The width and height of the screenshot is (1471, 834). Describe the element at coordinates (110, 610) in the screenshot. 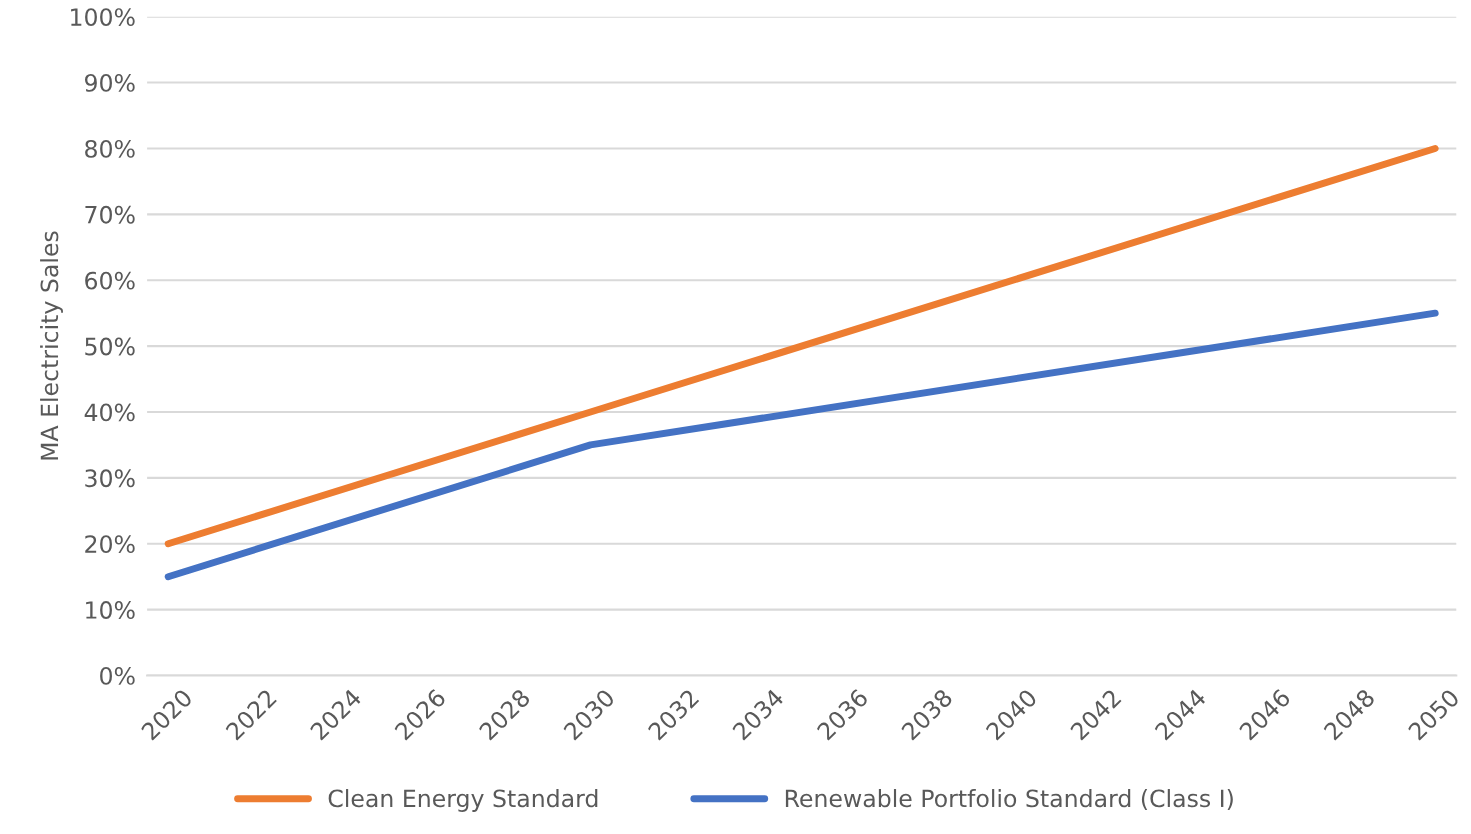

I see `y-tick-label: 10%` at that location.